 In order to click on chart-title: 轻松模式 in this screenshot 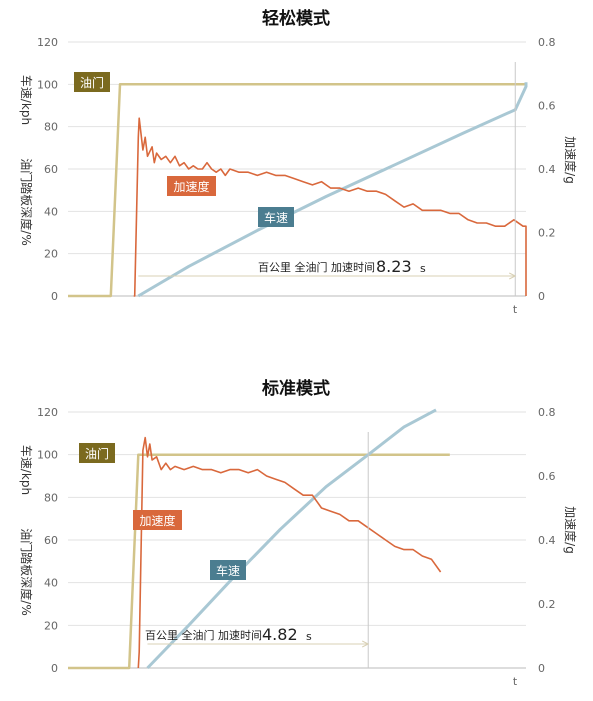, I will do `click(296, 18)`.